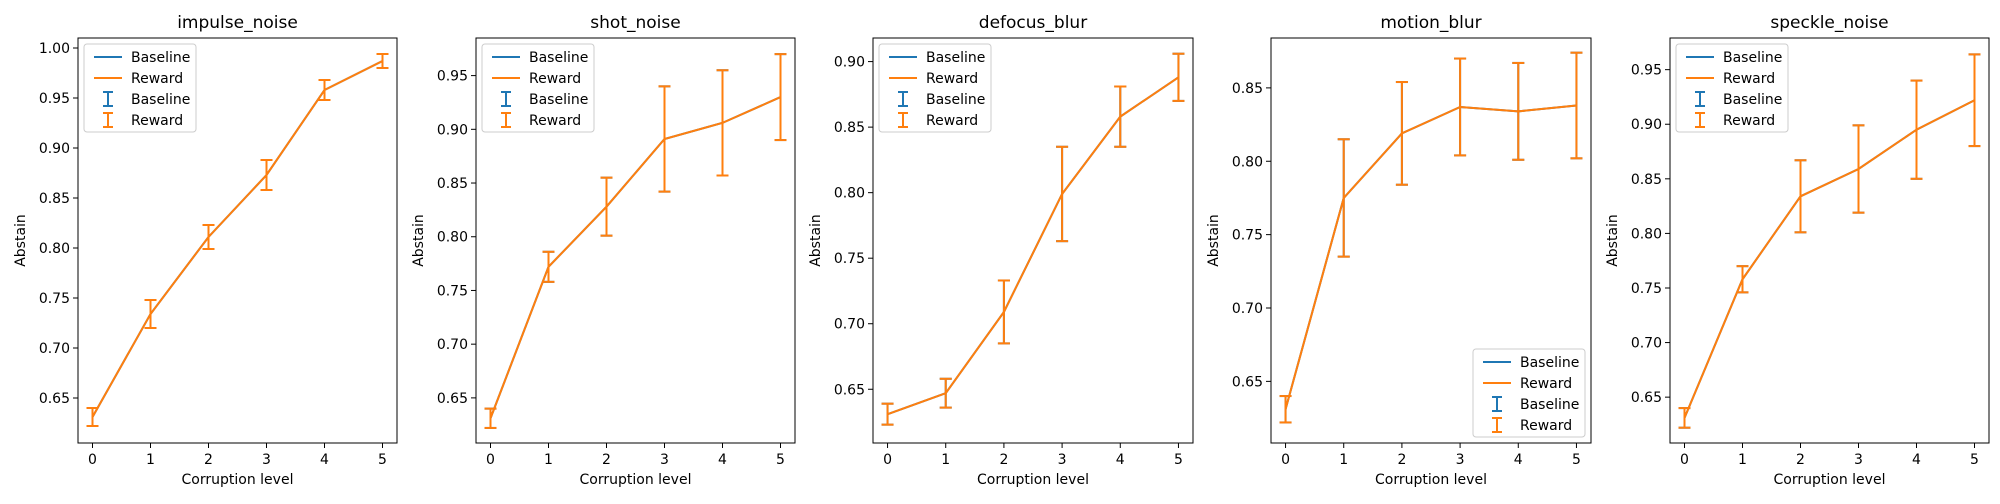 Image resolution: width=2000 pixels, height=504 pixels. I want to click on panel-title: shot_noise, so click(635, 23).